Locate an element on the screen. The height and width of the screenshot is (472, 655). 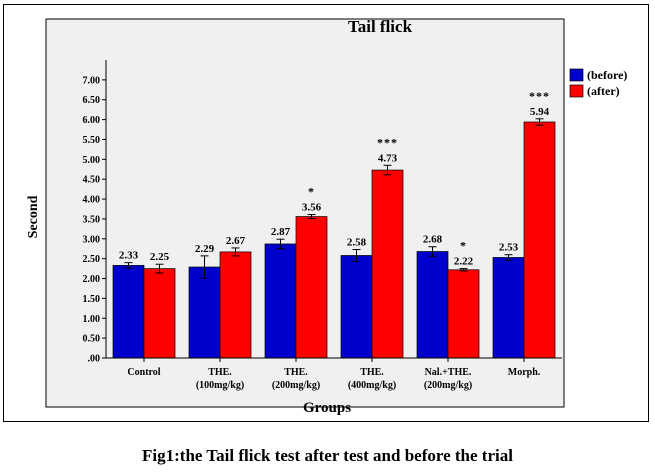
chart-title: Tail flick is located at coordinates (380, 26).